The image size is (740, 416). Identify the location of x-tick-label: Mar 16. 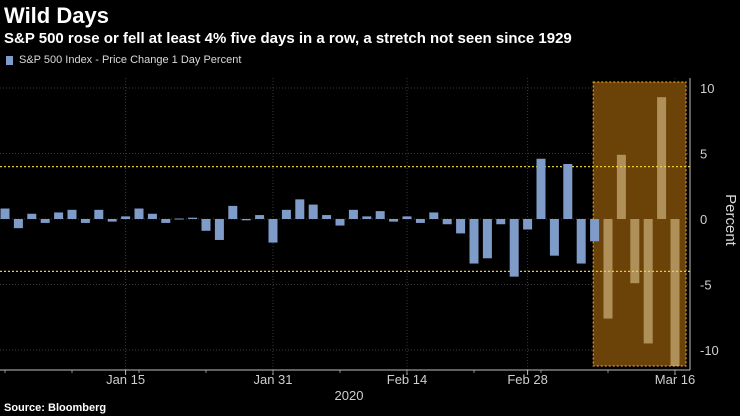
(675, 379).